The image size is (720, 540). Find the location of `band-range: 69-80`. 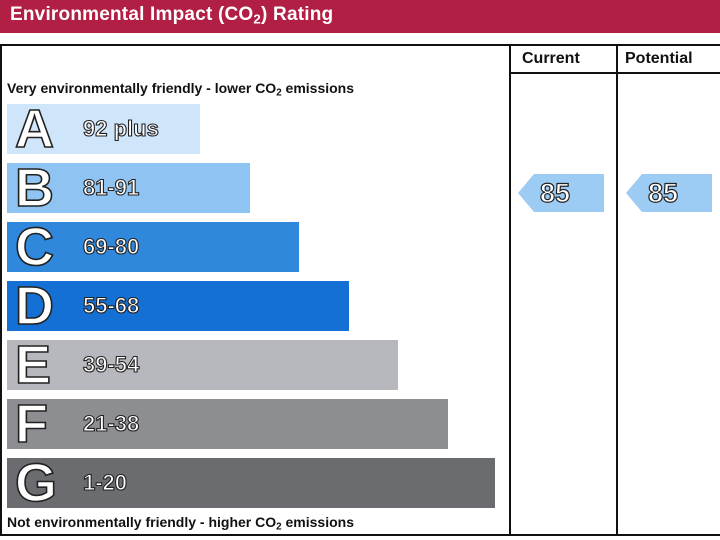

band-range: 69-80 is located at coordinates (111, 246).